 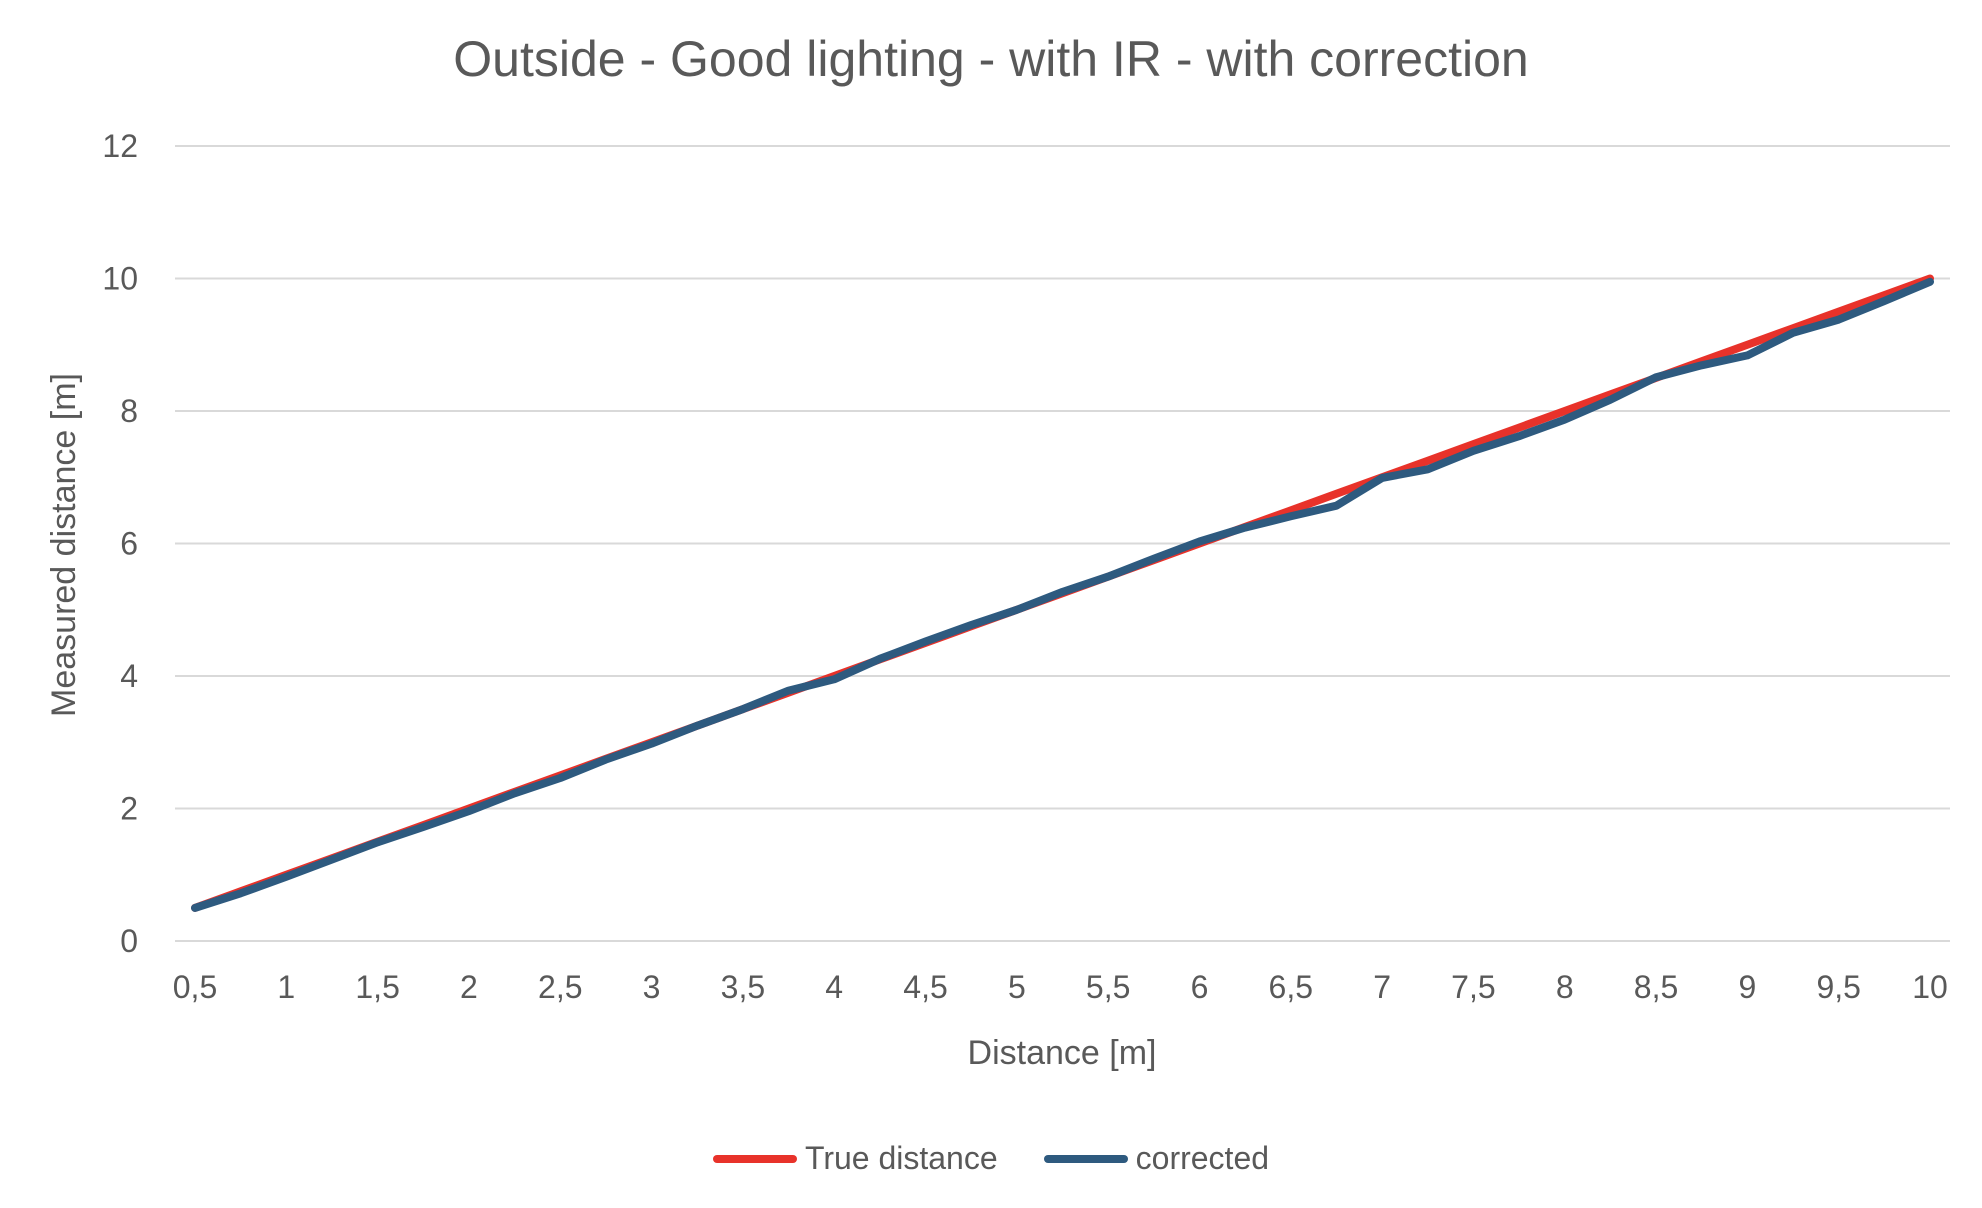 What do you see at coordinates (469, 987) in the screenshot?
I see `x-tick-label: 2` at bounding box center [469, 987].